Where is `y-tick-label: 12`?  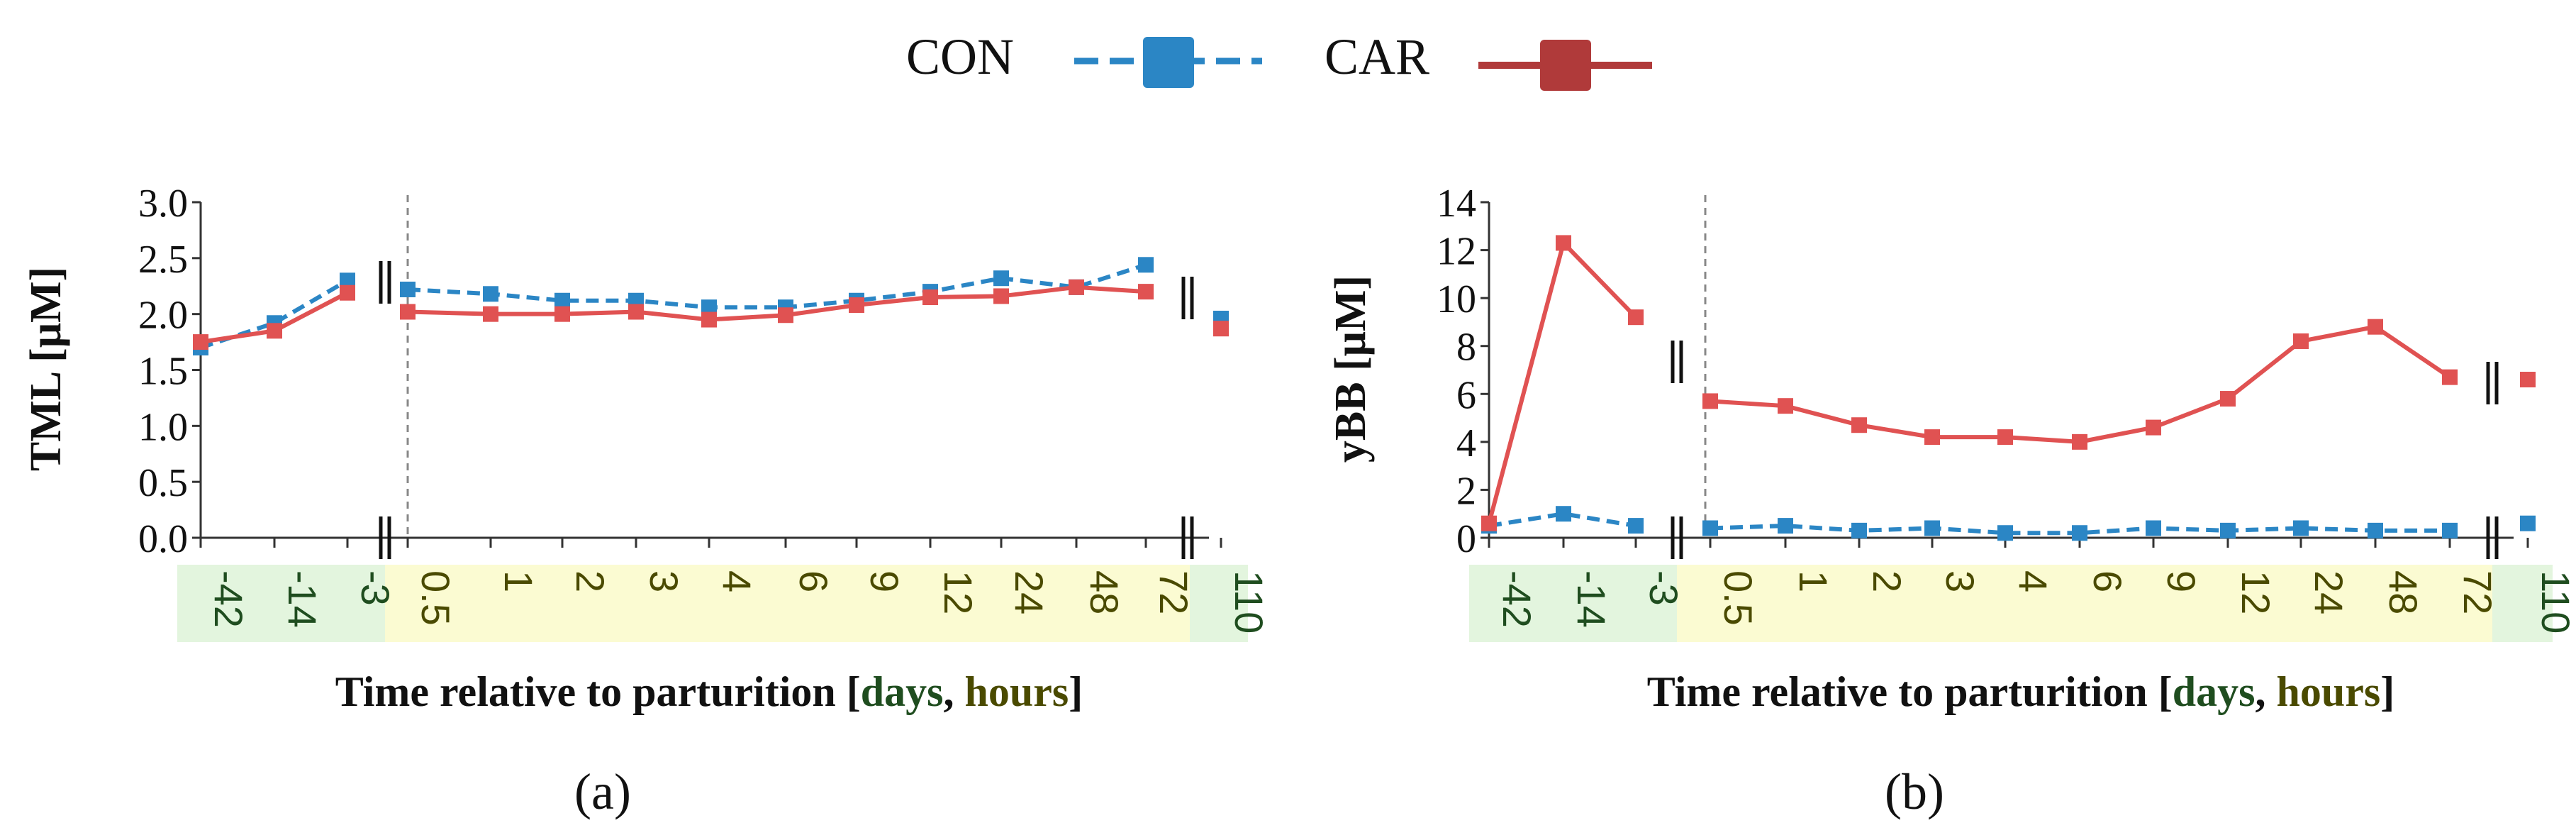
y-tick-label: 12 is located at coordinates (1456, 252).